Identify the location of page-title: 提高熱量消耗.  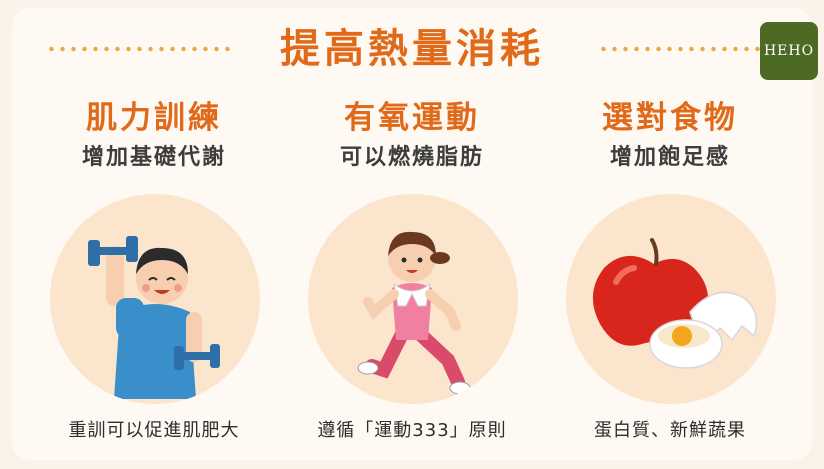
(412, 49).